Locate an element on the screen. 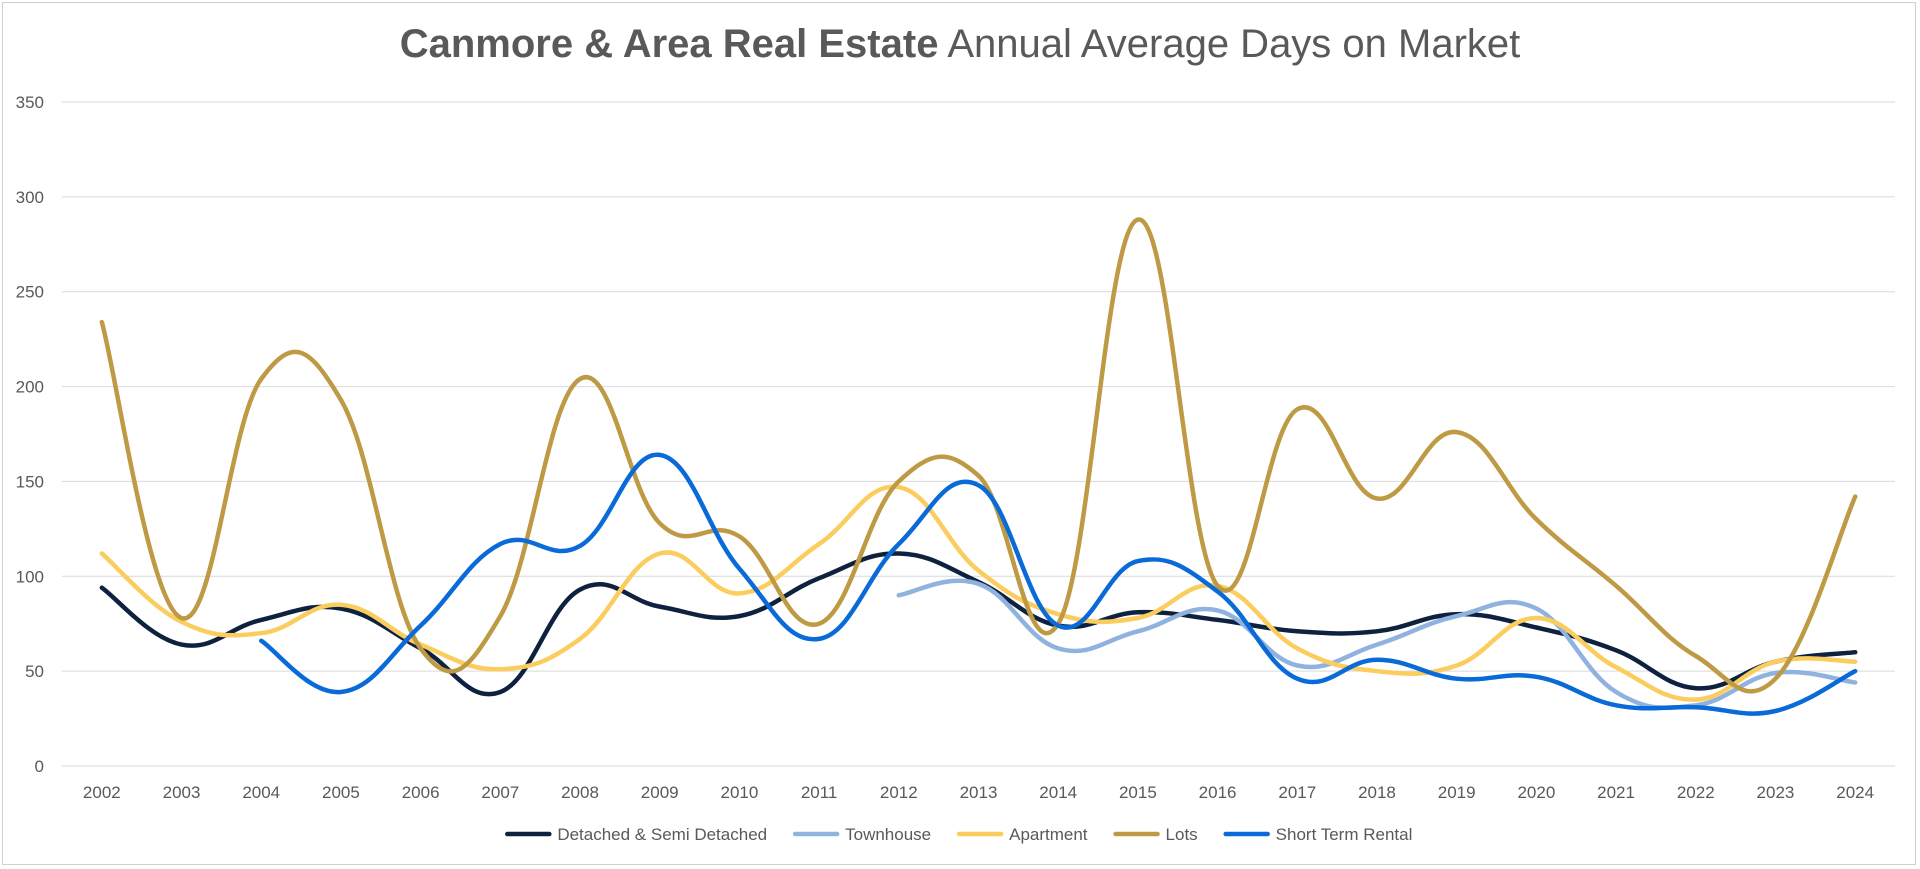  y-tick-label: 50 is located at coordinates (34, 671).